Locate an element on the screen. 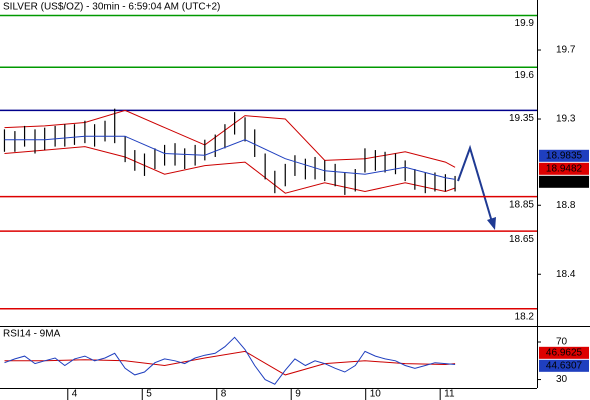  last-value-label: 18.9482 is located at coordinates (564, 168).